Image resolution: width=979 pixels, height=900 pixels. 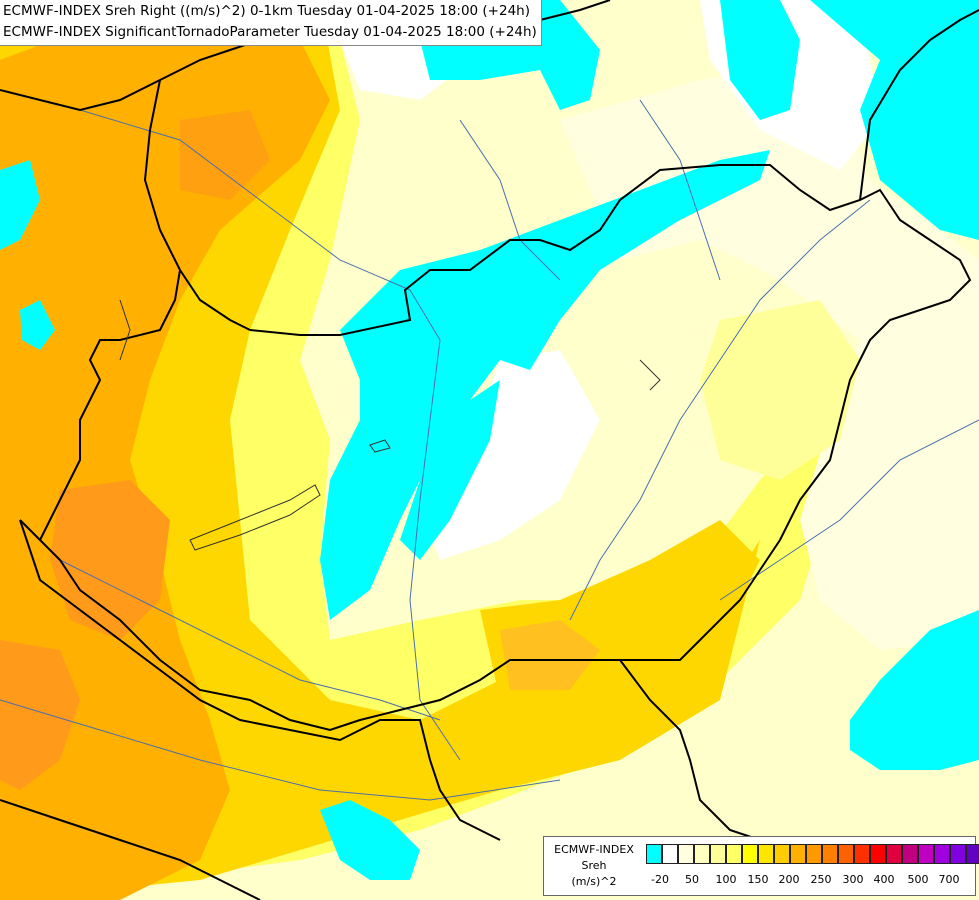 I want to click on legend-tick-label: -20, so click(x=660, y=879).